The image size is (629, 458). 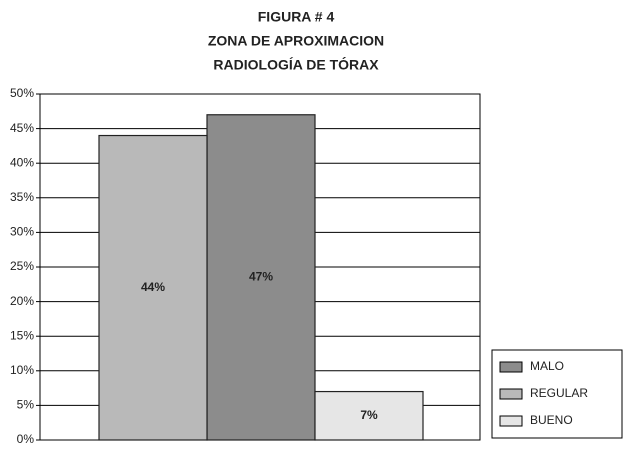 I want to click on y-tick-label: 0%, so click(x=26, y=439).